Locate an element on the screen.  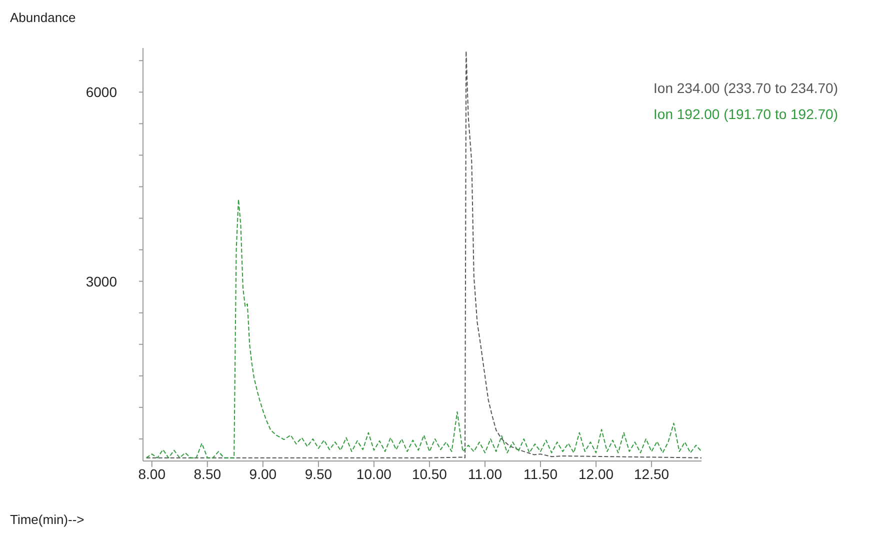
y-tick-label: 6000 is located at coordinates (102, 92).